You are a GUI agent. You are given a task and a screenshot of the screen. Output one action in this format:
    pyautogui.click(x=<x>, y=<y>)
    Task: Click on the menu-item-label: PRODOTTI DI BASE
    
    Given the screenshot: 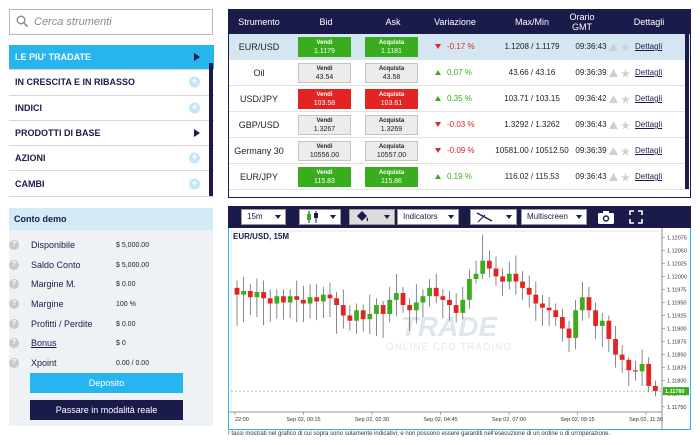 What is the action you would take?
    pyautogui.click(x=58, y=133)
    